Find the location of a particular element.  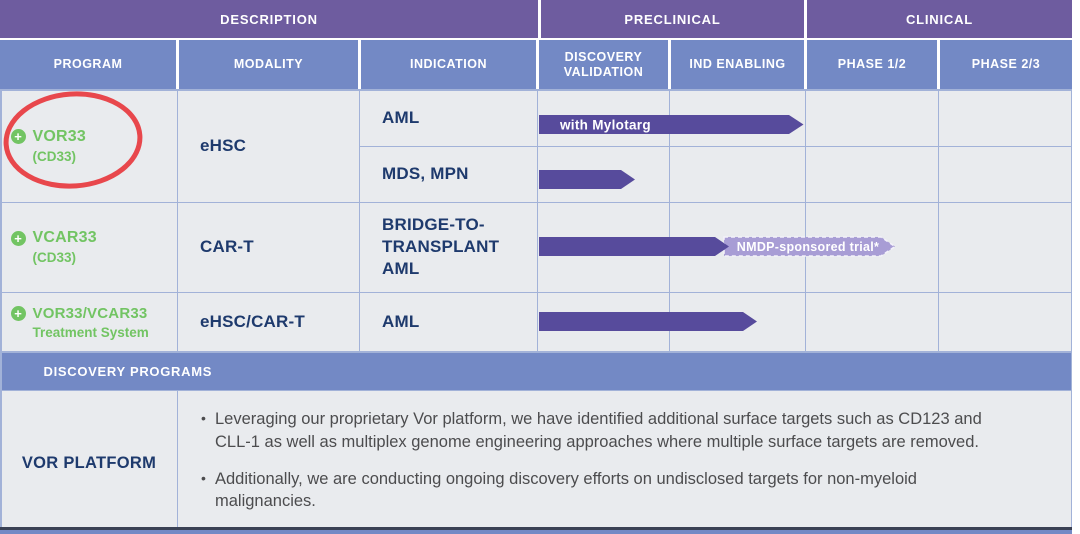

column-header-label: DISCOVERY VALIDATION is located at coordinates (603, 64).